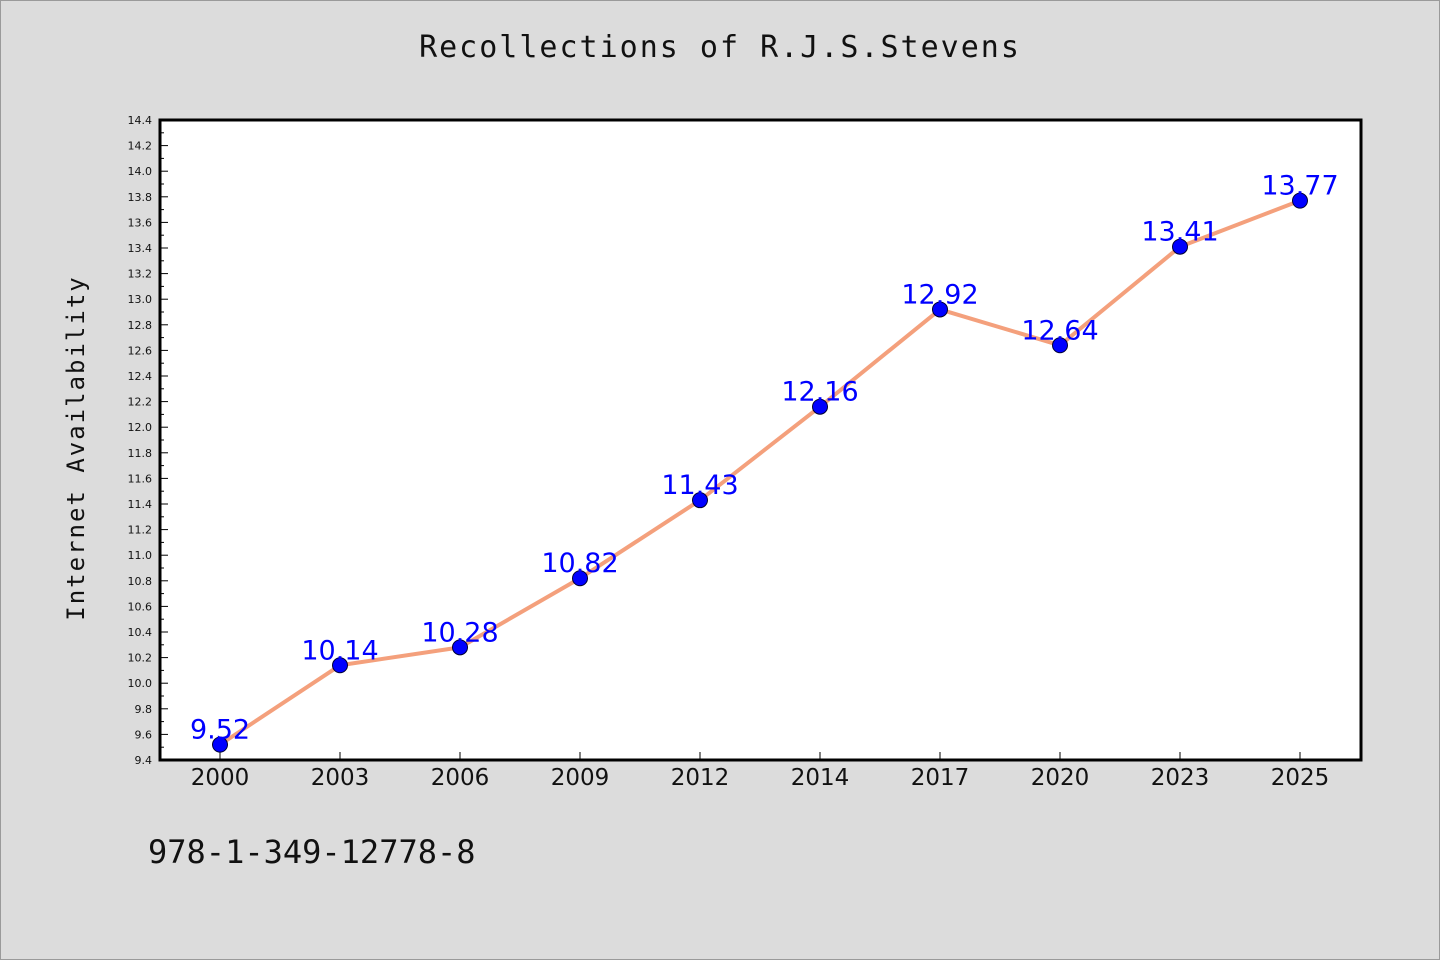 Image resolution: width=1440 pixels, height=960 pixels. Describe the element at coordinates (140, 658) in the screenshot. I see `y-tick-label: 10.2` at that location.